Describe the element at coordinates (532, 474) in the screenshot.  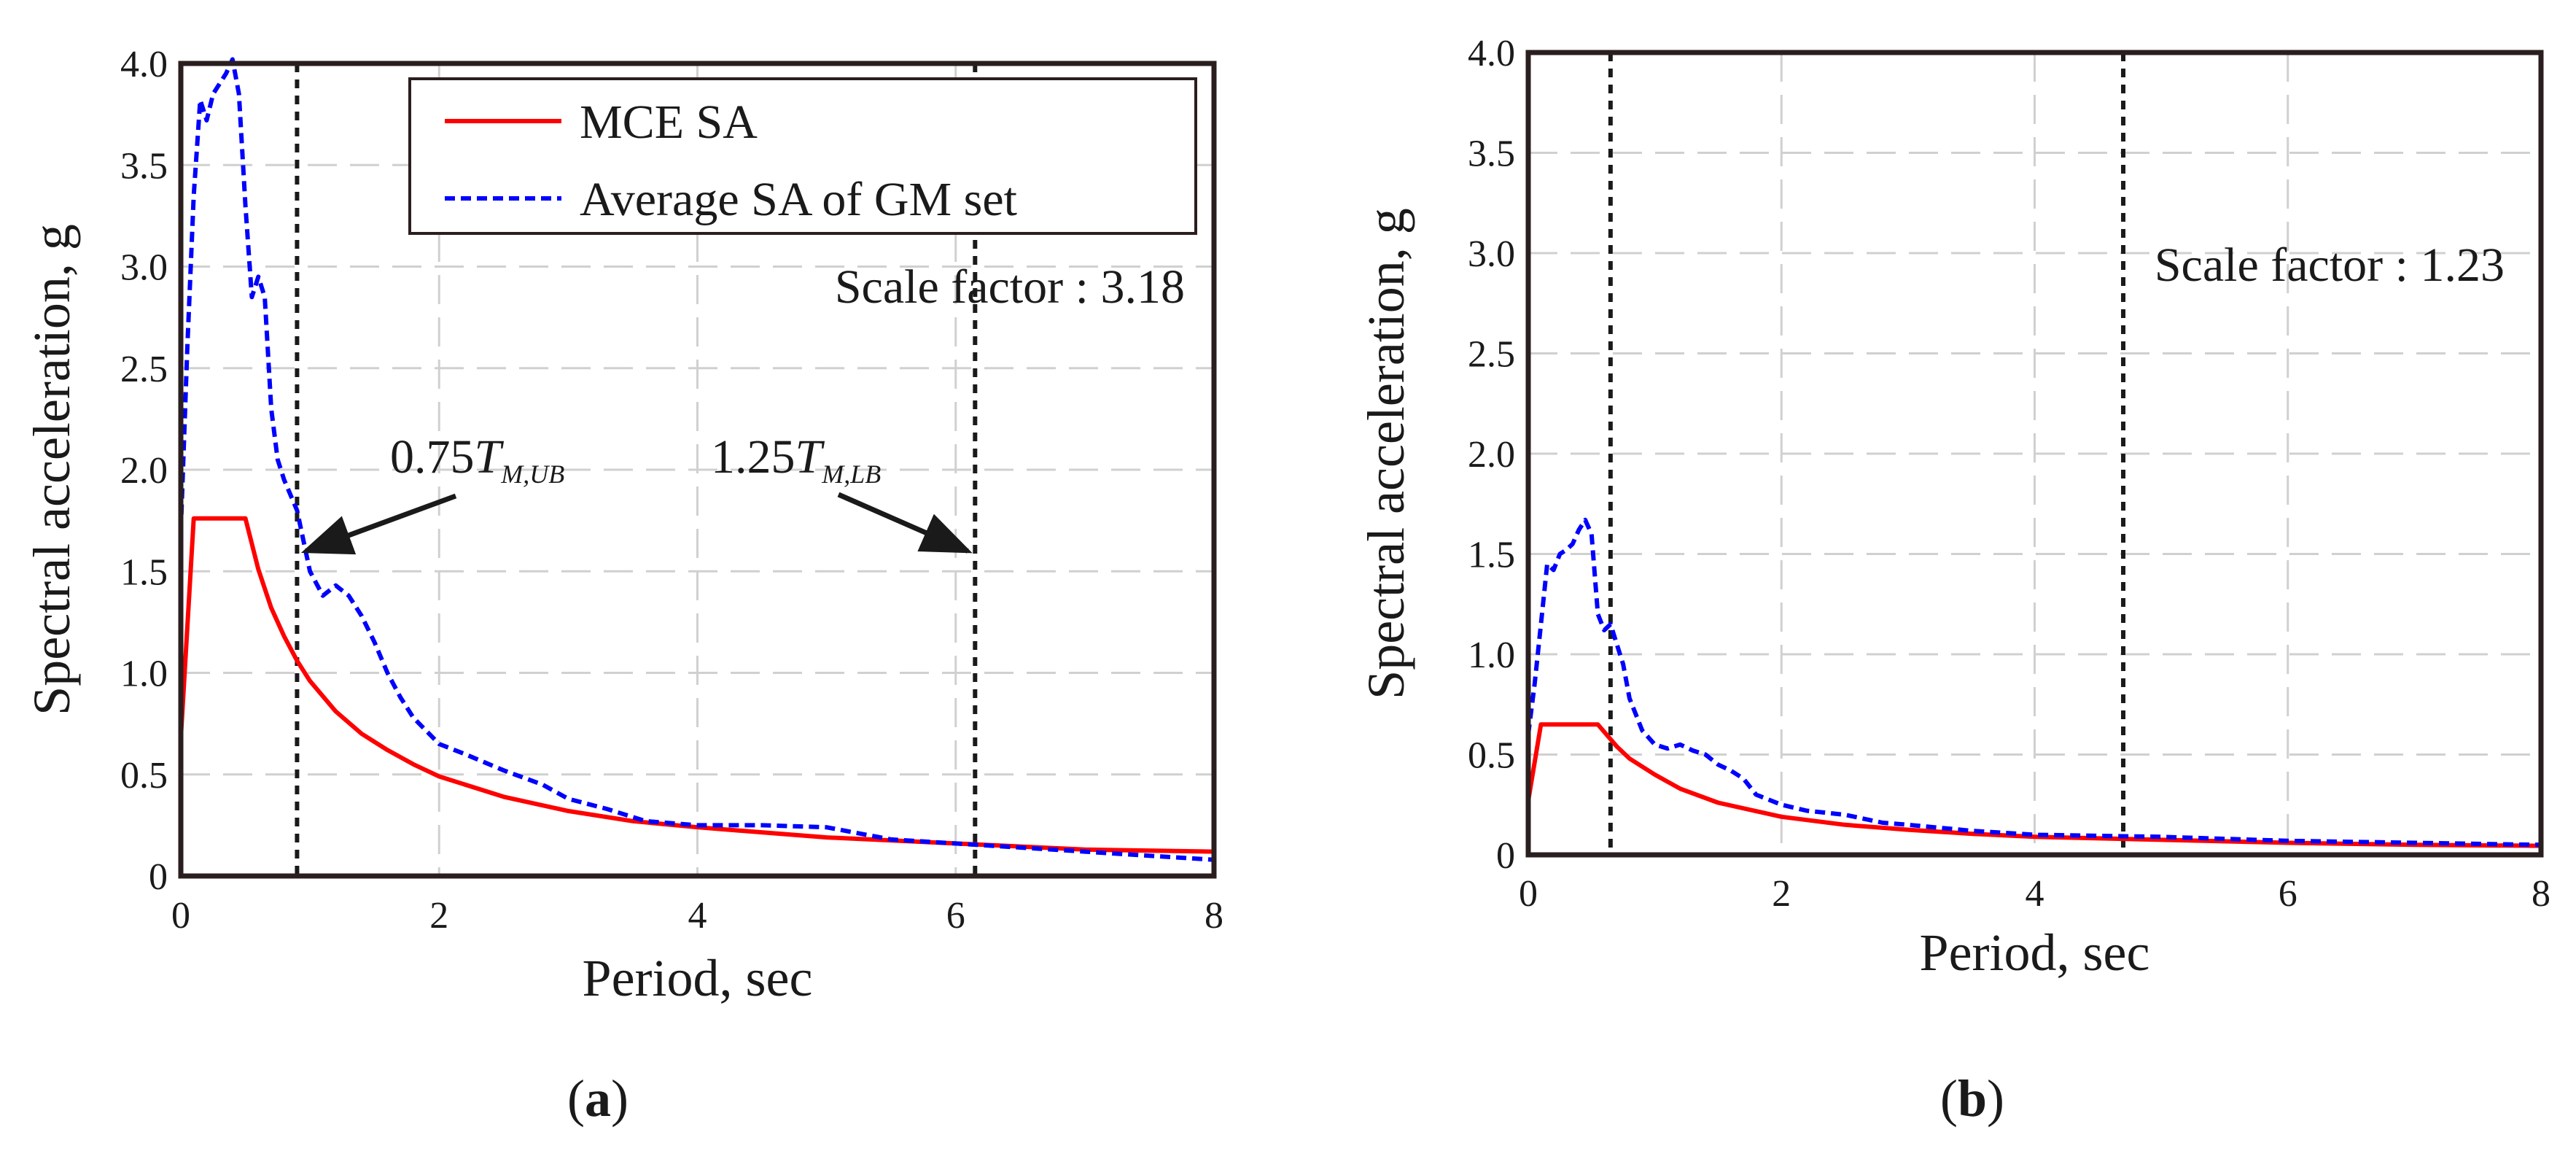
I see `annotation-075T-subscript: M,UB` at that location.